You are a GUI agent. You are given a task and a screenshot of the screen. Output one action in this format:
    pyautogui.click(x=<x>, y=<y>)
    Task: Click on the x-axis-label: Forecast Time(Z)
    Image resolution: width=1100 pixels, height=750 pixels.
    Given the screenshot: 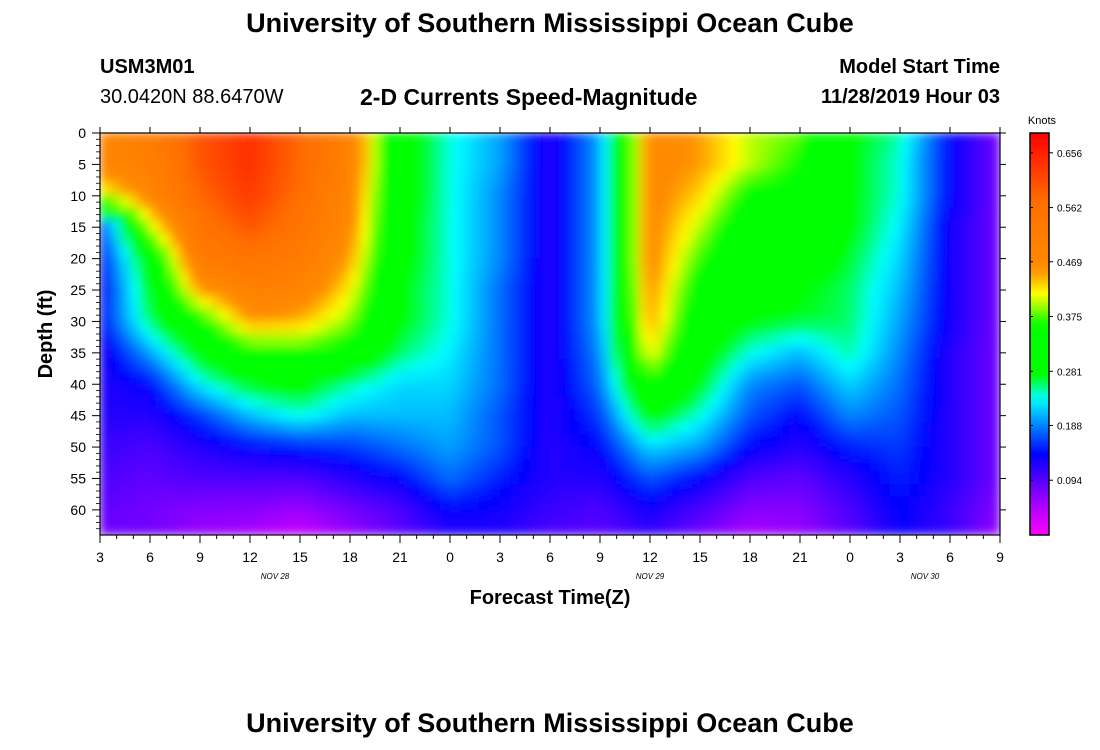 What is the action you would take?
    pyautogui.click(x=550, y=598)
    